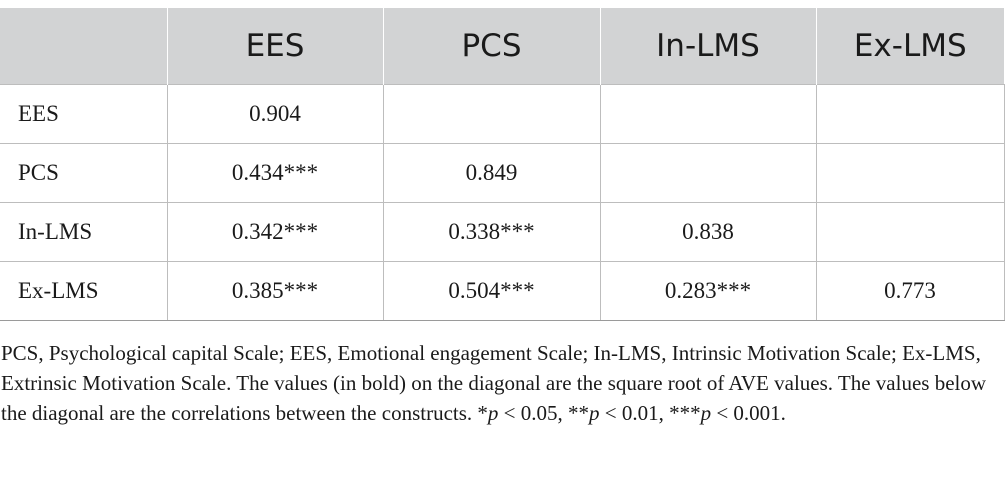 The image size is (1005, 496). Describe the element at coordinates (275, 173) in the screenshot. I see `table-cell: 0.434***` at that location.